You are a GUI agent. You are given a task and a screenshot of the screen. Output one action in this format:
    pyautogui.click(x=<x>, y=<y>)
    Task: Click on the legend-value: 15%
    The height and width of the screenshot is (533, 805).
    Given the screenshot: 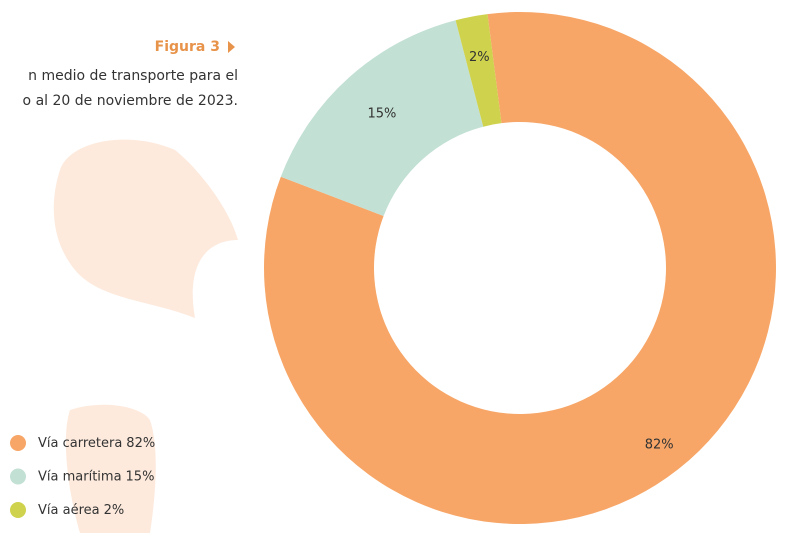 What is the action you would take?
    pyautogui.click(x=140, y=476)
    